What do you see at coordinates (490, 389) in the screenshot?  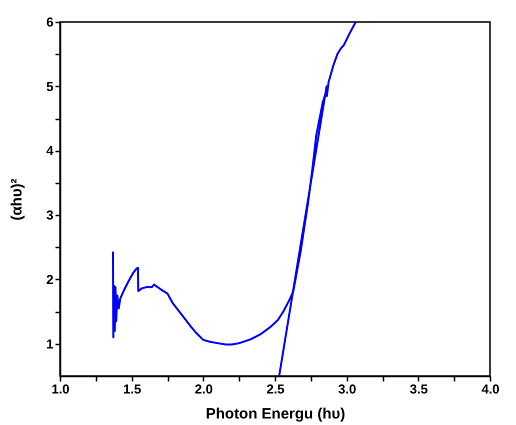 I see `x-tick-label: 4.0` at bounding box center [490, 389].